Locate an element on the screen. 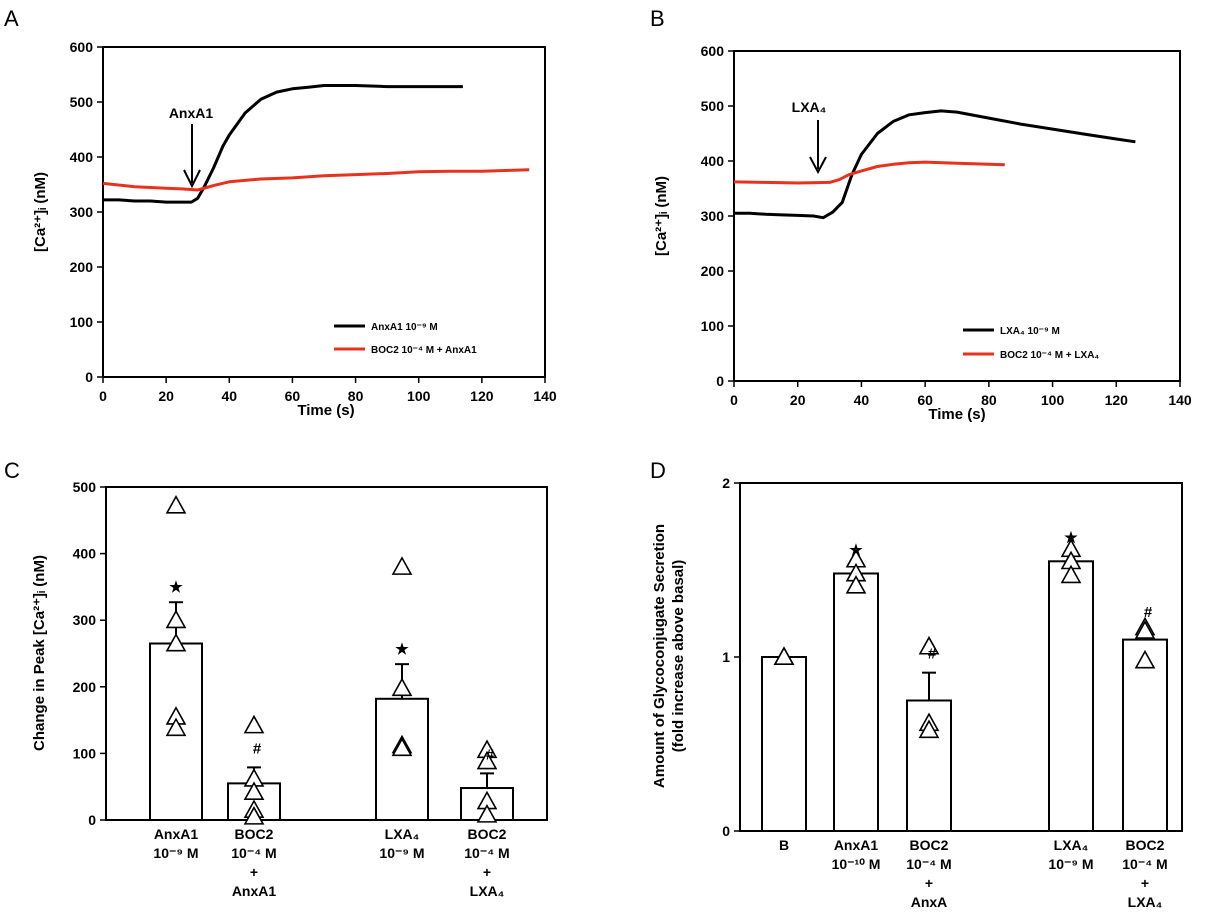 The height and width of the screenshot is (923, 1217). series-line-agonist is located at coordinates (283, 144).